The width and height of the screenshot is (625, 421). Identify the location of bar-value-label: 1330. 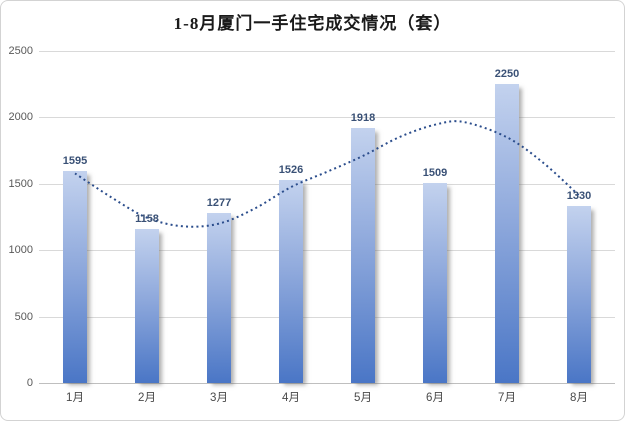
(579, 196).